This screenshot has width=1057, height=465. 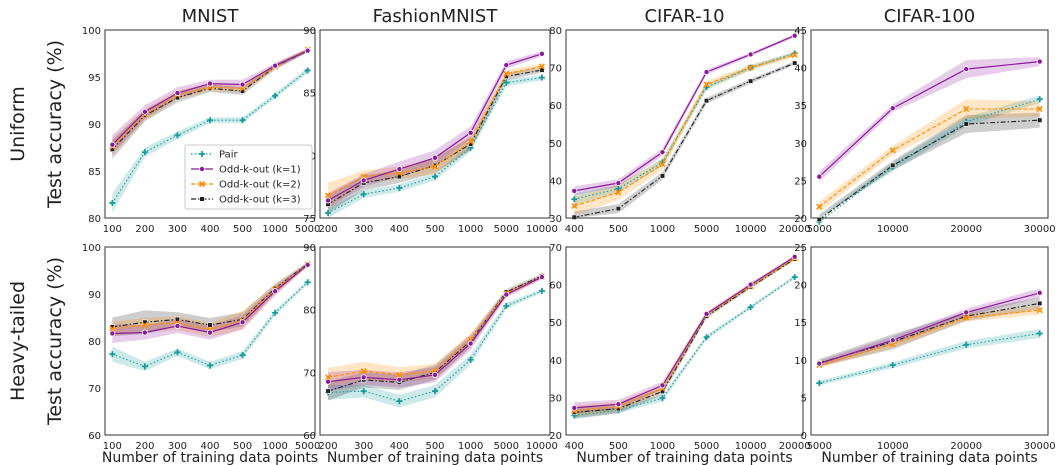 What do you see at coordinates (328, 229) in the screenshot?
I see `x-tick-label: 200` at bounding box center [328, 229].